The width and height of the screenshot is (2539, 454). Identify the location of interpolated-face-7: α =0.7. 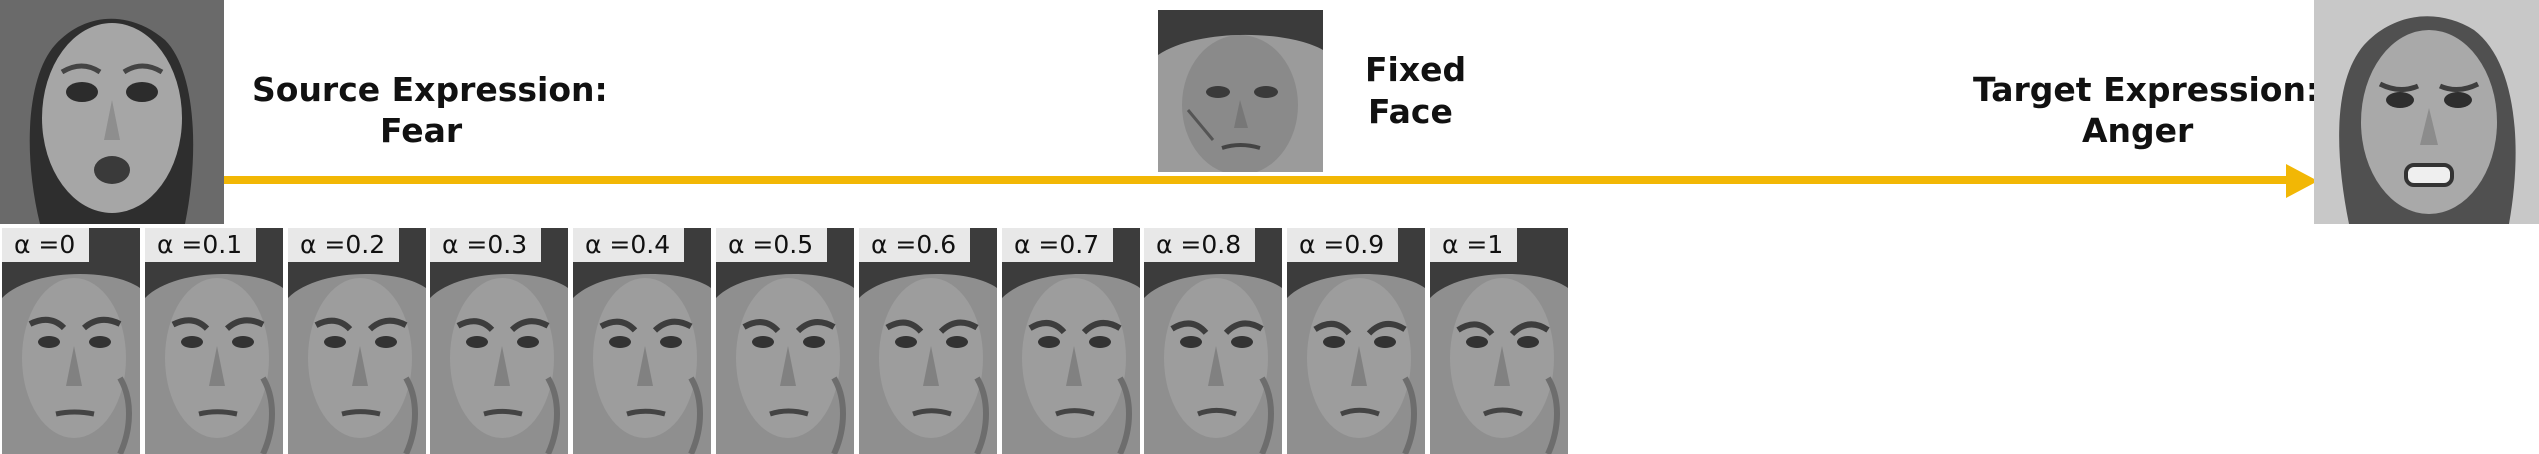
(1071, 341).